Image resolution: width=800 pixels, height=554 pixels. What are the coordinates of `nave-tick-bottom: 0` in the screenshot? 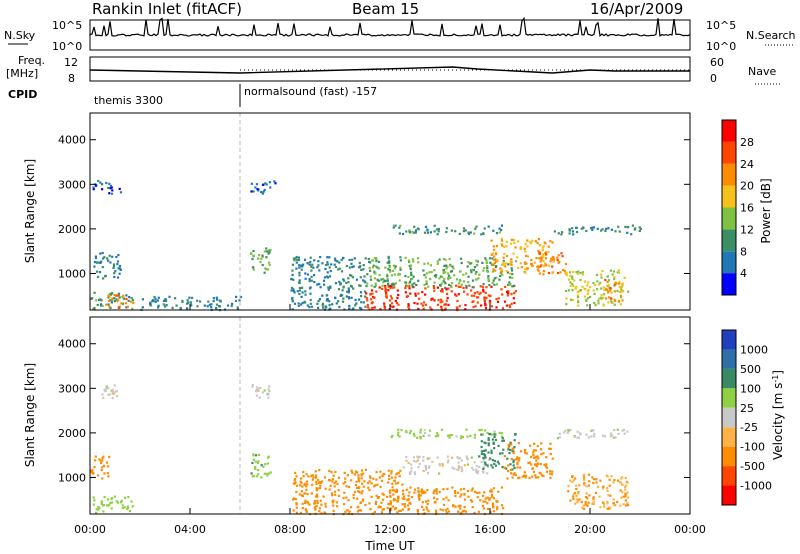 It's located at (713, 78).